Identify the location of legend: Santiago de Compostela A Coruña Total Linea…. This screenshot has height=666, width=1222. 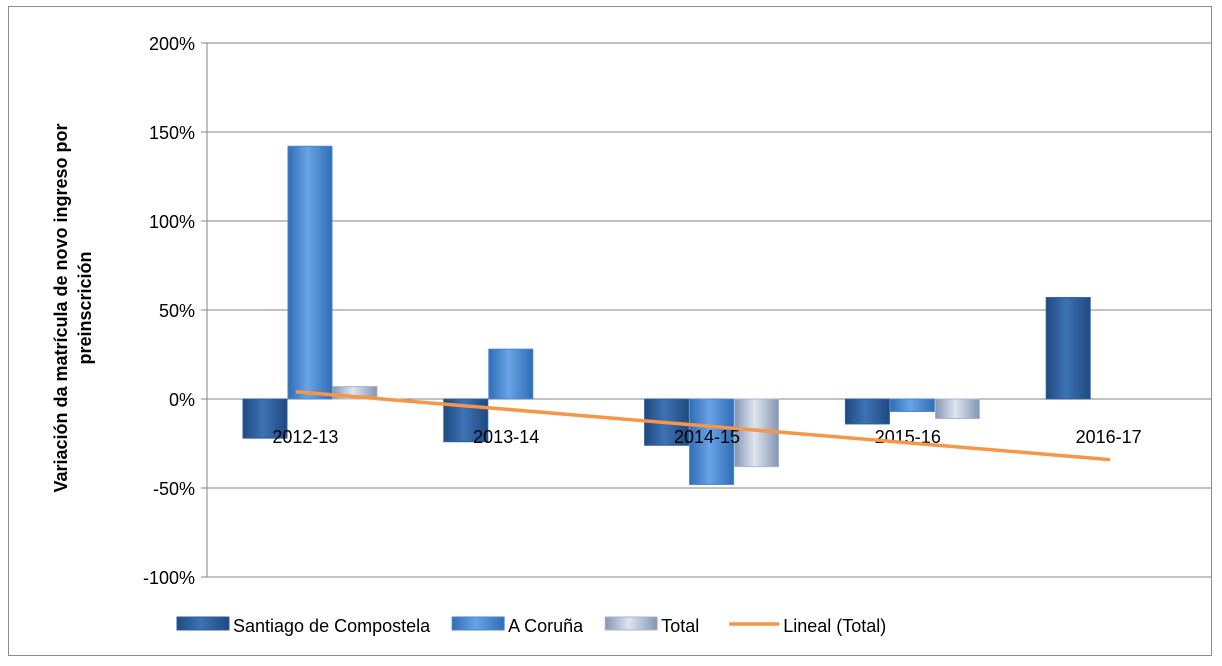
(531, 626).